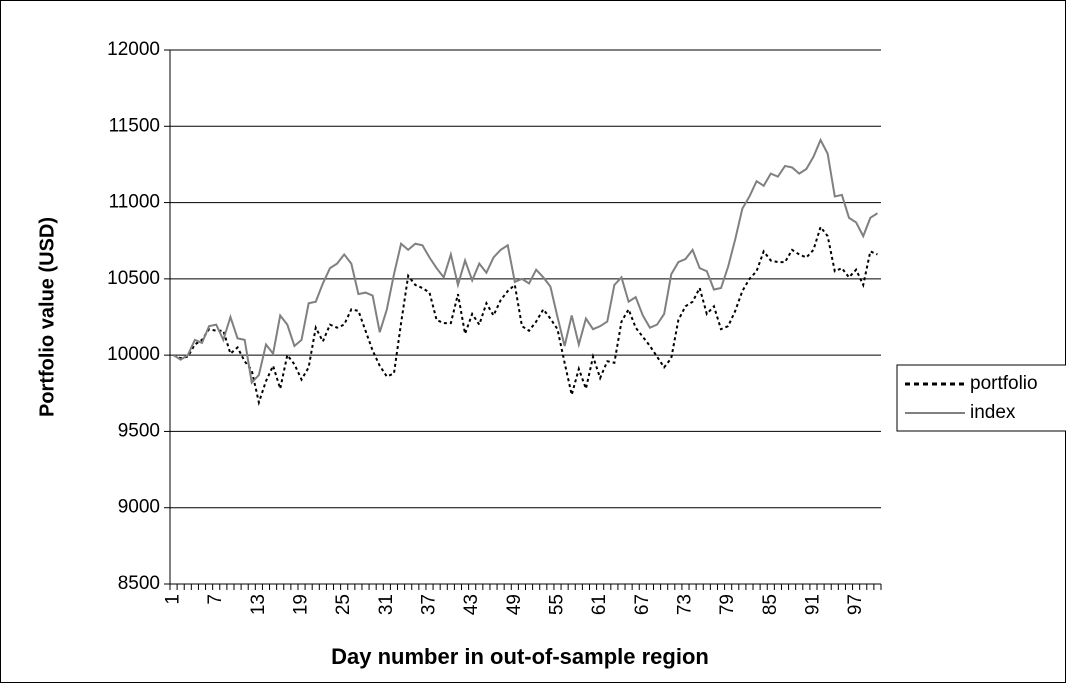  Describe the element at coordinates (812, 604) in the screenshot. I see `x-tick-label: 91` at that location.